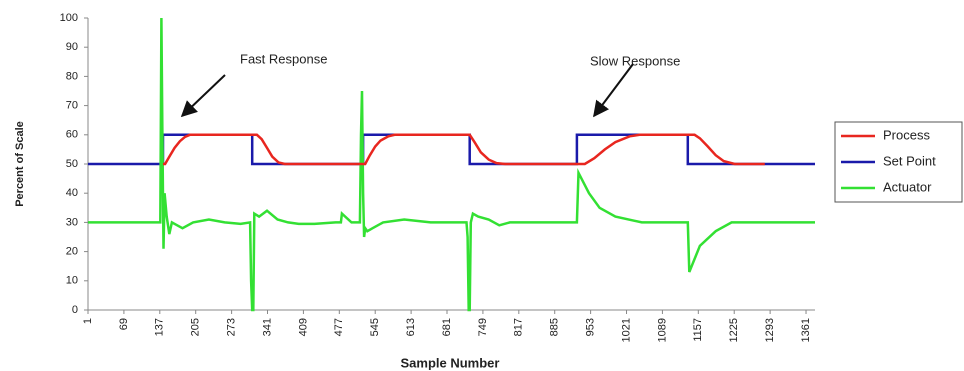 Image resolution: width=964 pixels, height=371 pixels. Describe the element at coordinates (72, 76) in the screenshot. I see `y-tick-label: 80` at that location.